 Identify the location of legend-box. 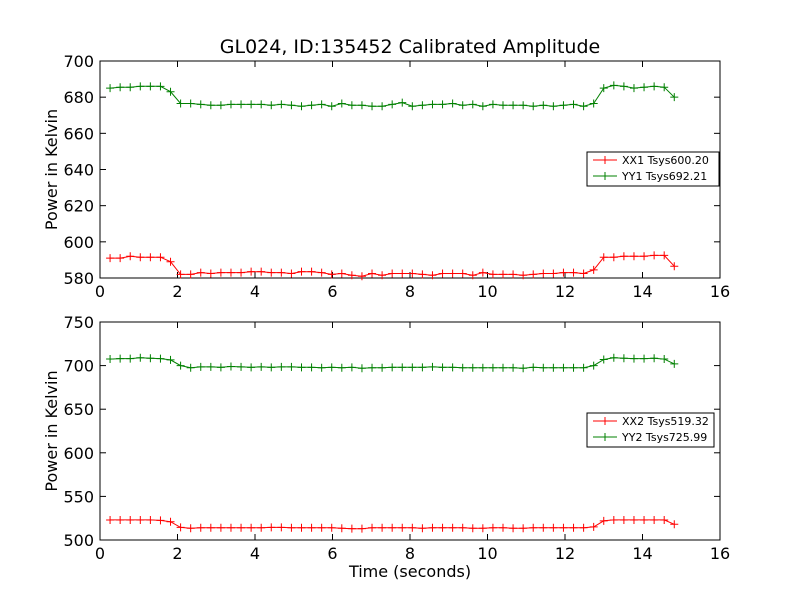
(653, 169).